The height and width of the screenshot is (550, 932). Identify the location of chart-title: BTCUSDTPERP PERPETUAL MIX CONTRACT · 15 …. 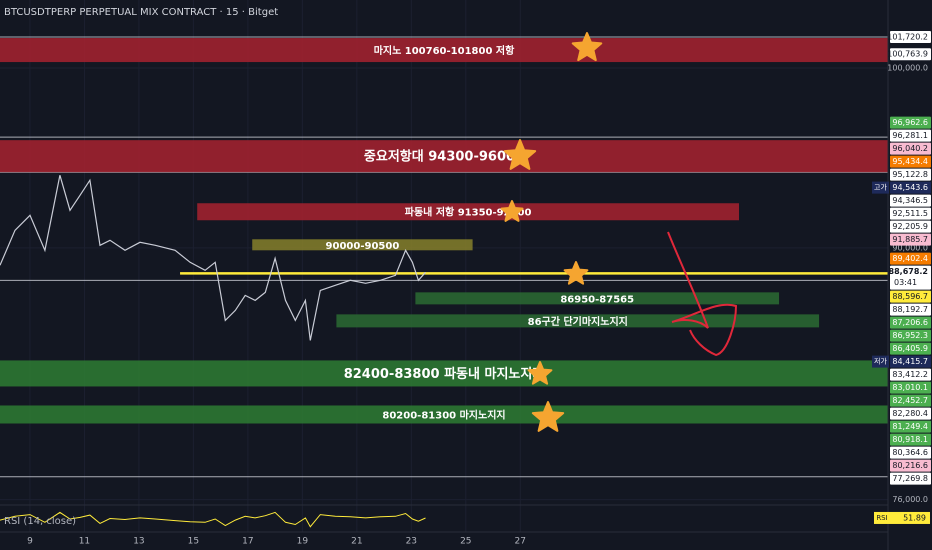
(141, 12).